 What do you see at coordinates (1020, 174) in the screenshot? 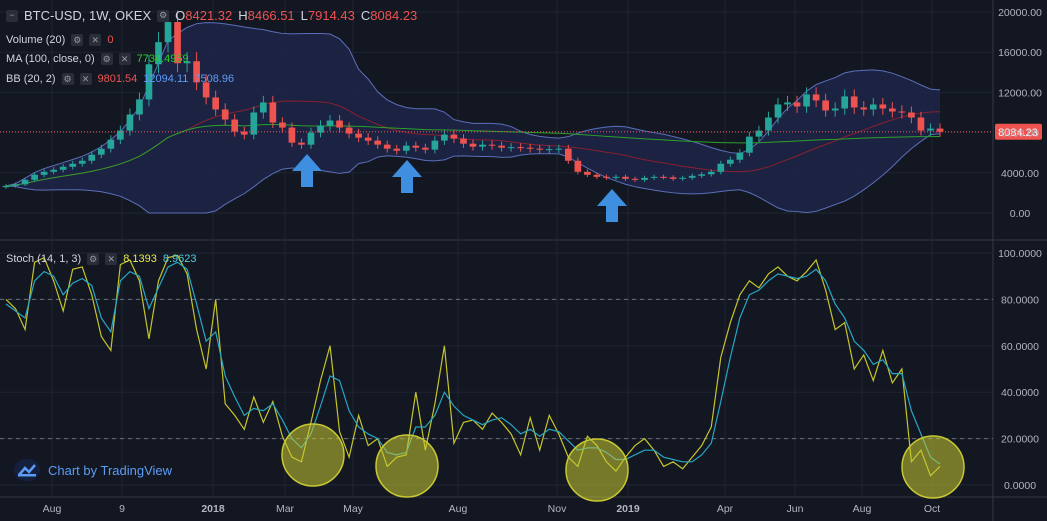
I see `price-tick-label: 4000.00` at bounding box center [1020, 174].